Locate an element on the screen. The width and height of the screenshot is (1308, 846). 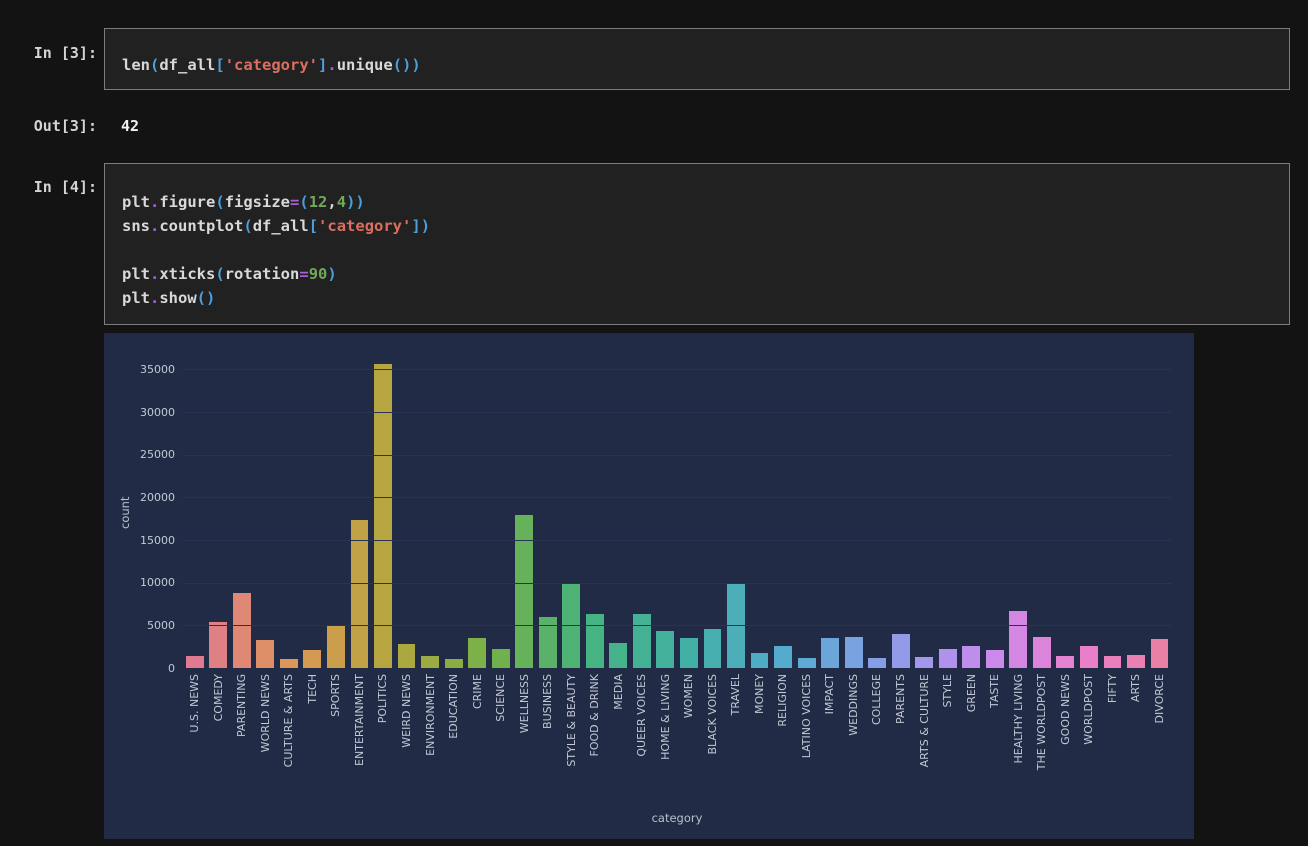
code-token: 'category' is located at coordinates (365, 226).